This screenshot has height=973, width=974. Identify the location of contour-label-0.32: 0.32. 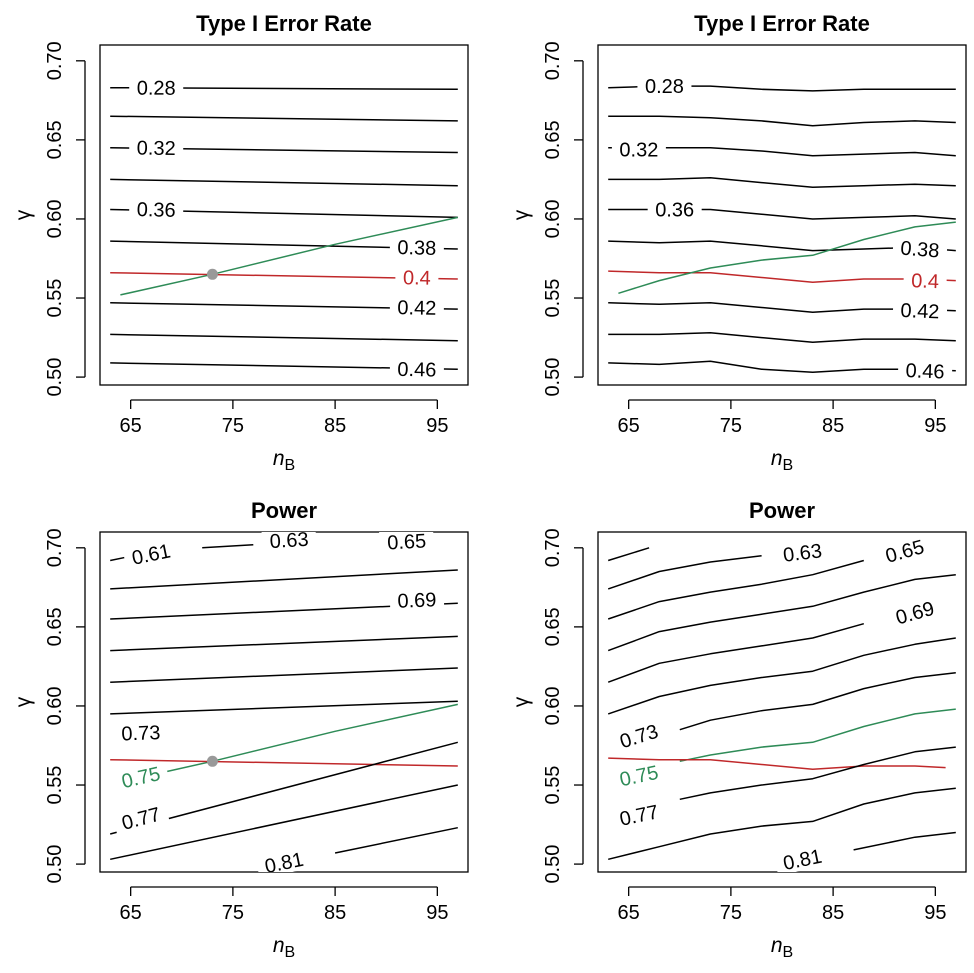
(638, 150).